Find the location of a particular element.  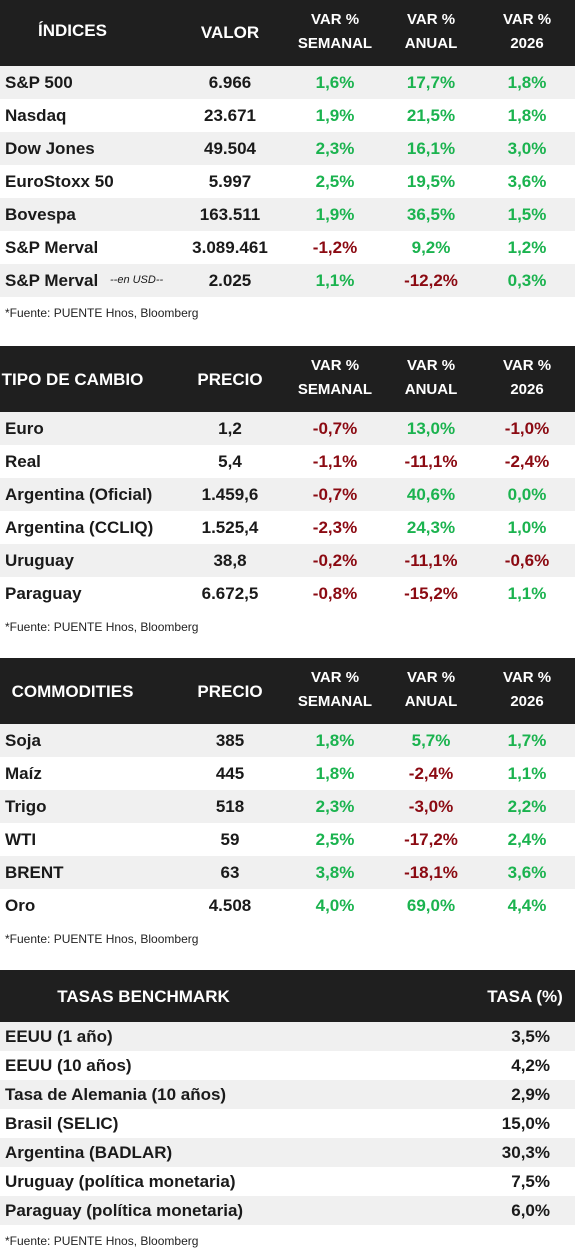

row-var-weekly: 1,1% is located at coordinates (335, 280).